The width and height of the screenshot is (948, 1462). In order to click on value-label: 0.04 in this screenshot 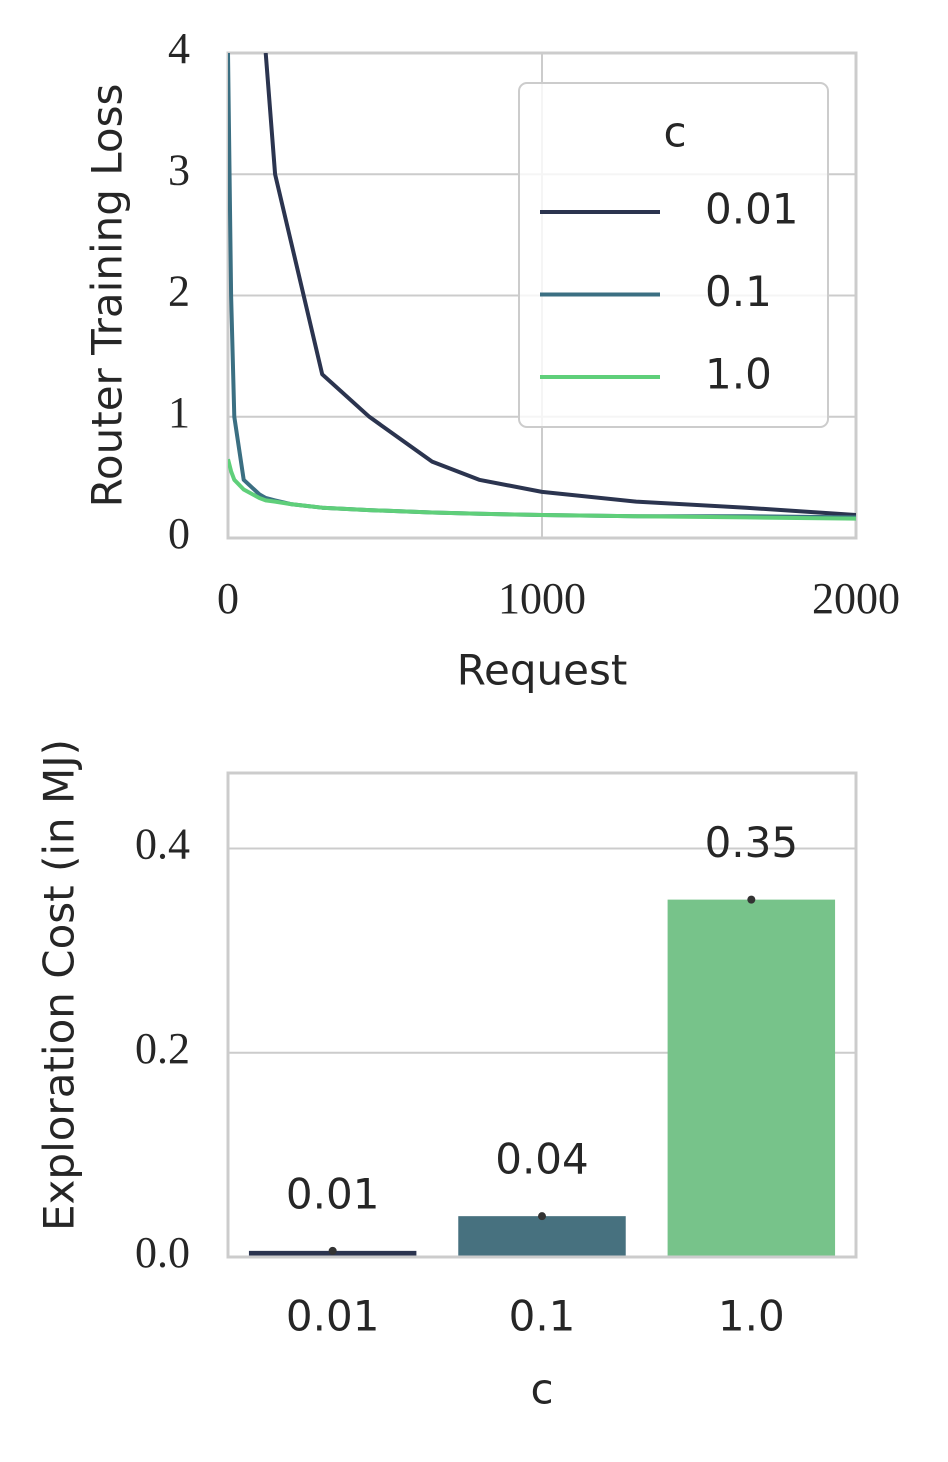, I will do `click(542, 1159)`.